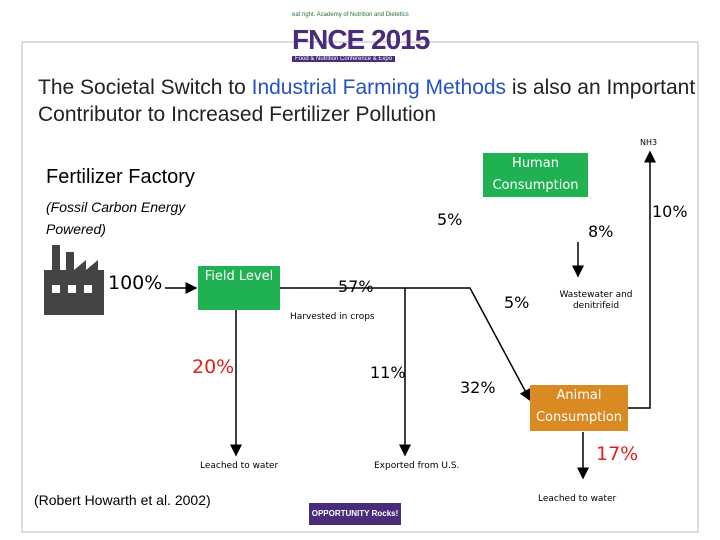 This screenshot has height=540, width=720. Describe the element at coordinates (535, 175) in the screenshot. I see `human-consumption-box: Human Consumption` at that location.